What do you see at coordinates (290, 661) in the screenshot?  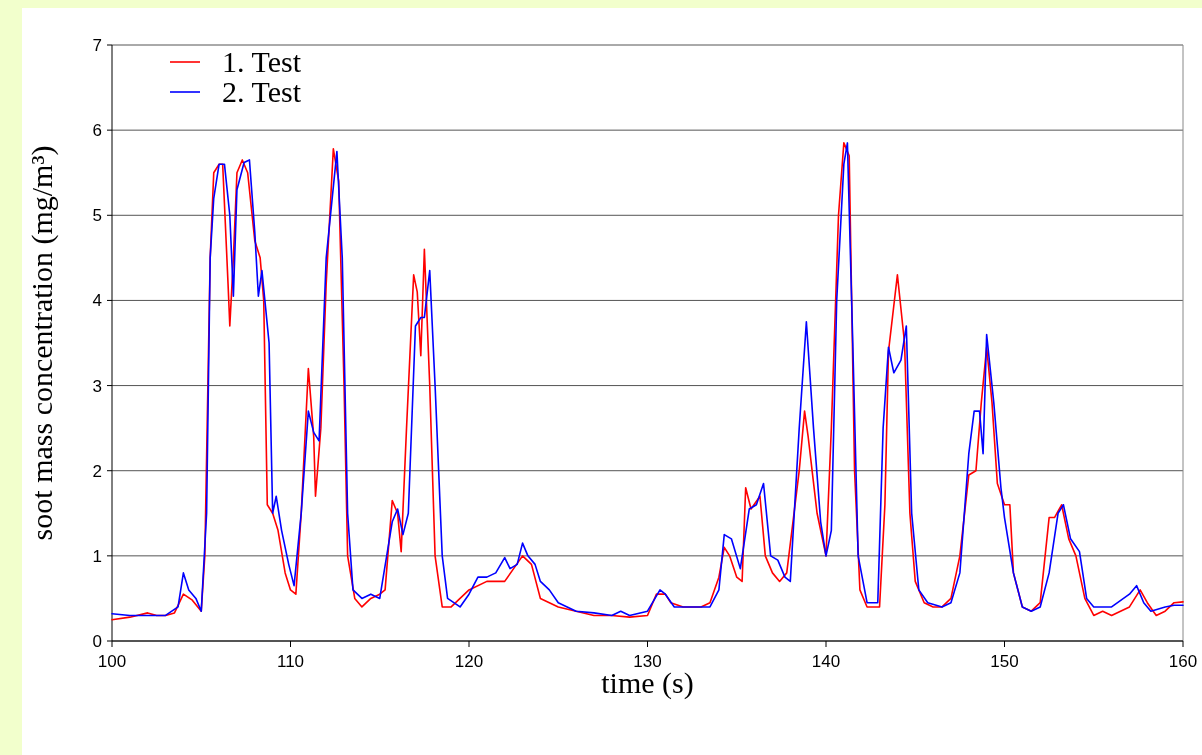 I see `x-tick-label: 110` at bounding box center [290, 661].